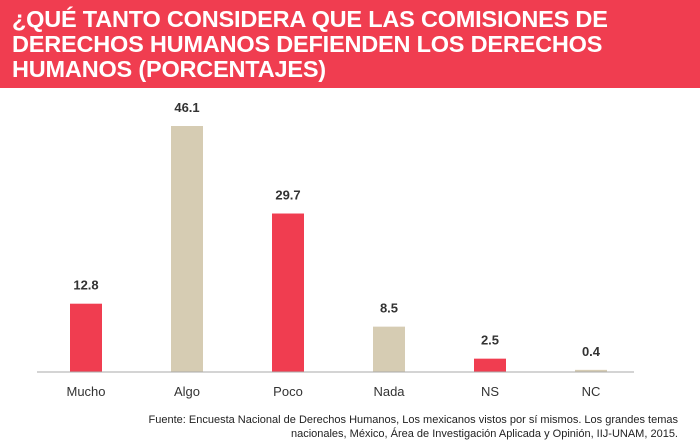 This screenshot has width=700, height=448. Describe the element at coordinates (86, 337) in the screenshot. I see `bar-mucho` at that location.